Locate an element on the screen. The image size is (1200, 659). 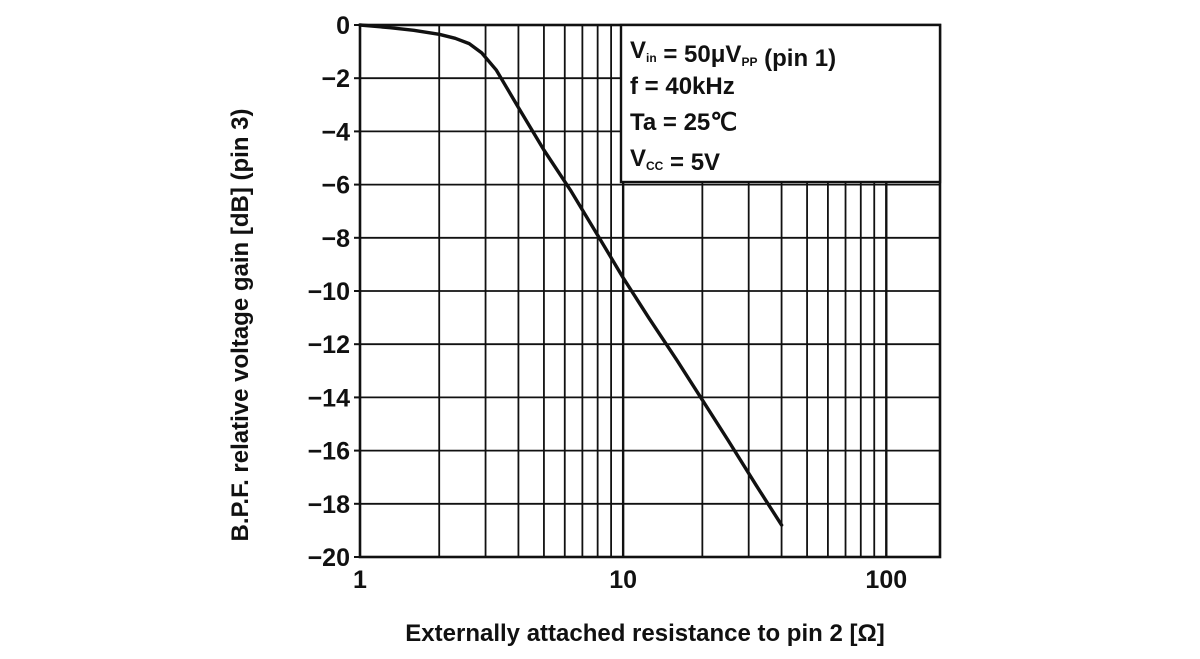
y-tick-label: −20 is located at coordinates (329, 558).